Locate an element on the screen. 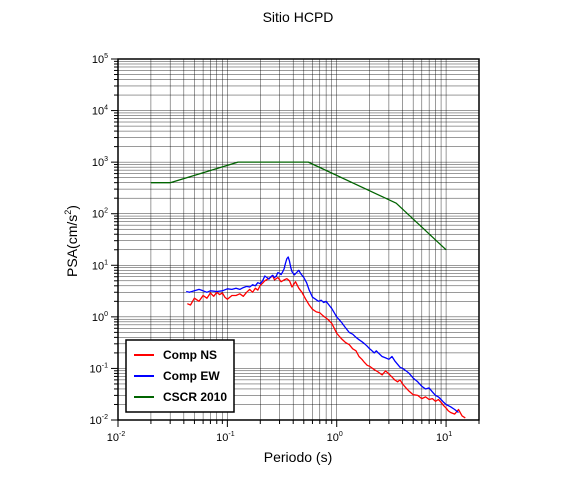  x-tick-label: 10⁻² is located at coordinates (116, 437).